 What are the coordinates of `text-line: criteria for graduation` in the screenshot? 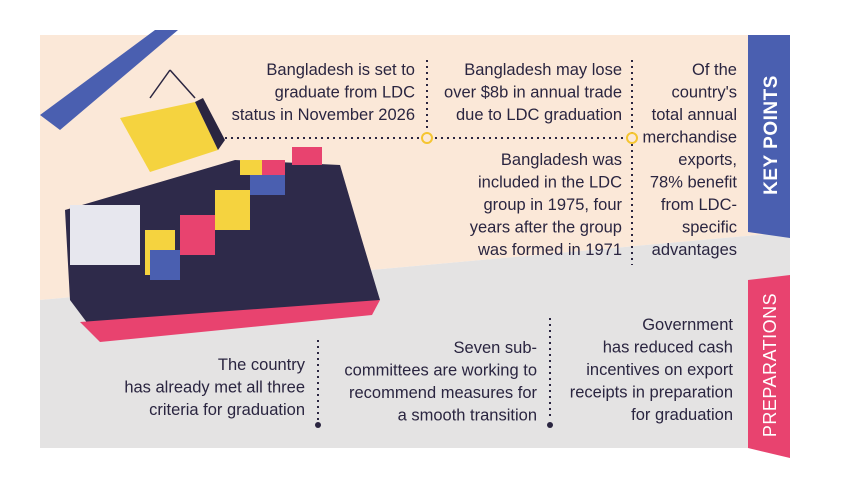 It's located at (227, 410).